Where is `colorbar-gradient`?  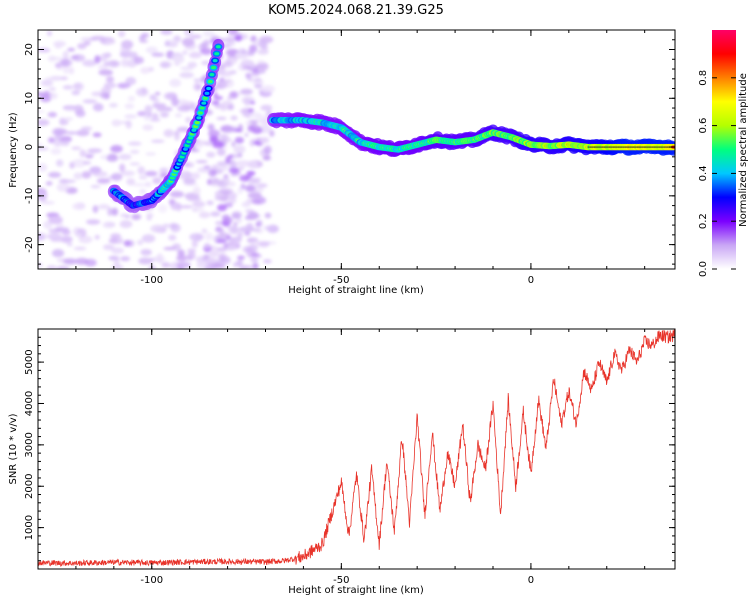 colorbar-gradient is located at coordinates (724, 149).